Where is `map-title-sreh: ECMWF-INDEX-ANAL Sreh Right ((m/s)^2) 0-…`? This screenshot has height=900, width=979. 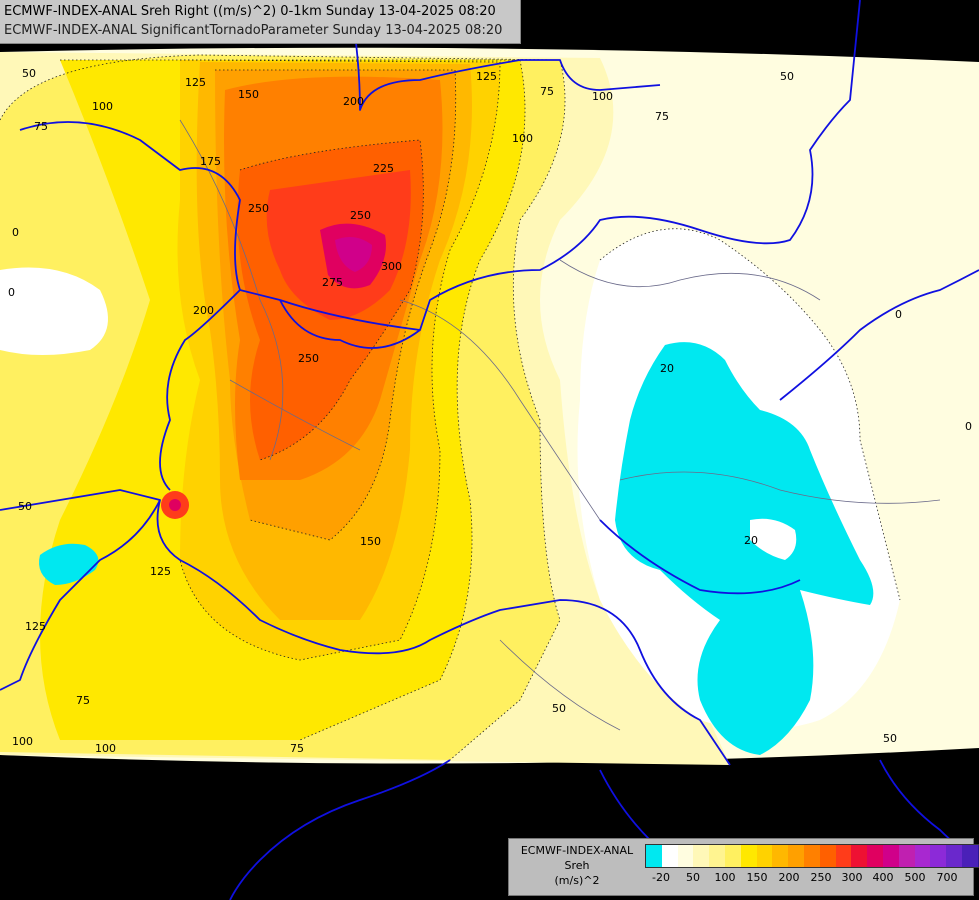 map-title-sreh: ECMWF-INDEX-ANAL Sreh Right ((m/s)^2) 0-… is located at coordinates (250, 11).